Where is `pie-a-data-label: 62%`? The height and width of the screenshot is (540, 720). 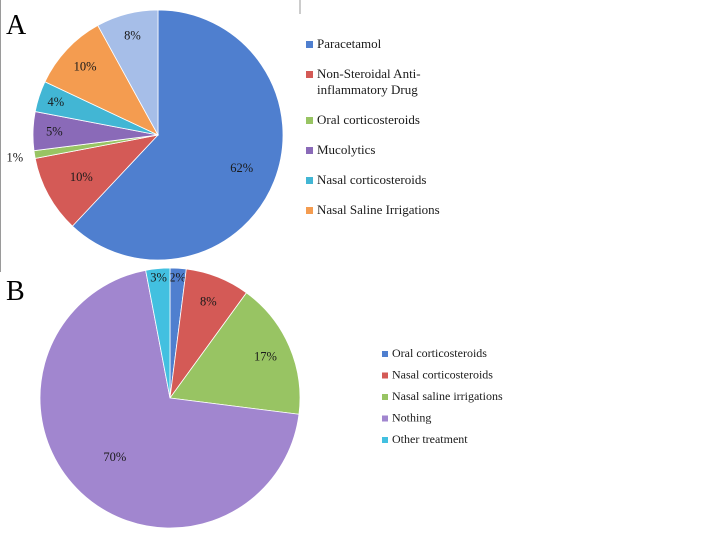 pie-a-data-label: 62% is located at coordinates (241, 168).